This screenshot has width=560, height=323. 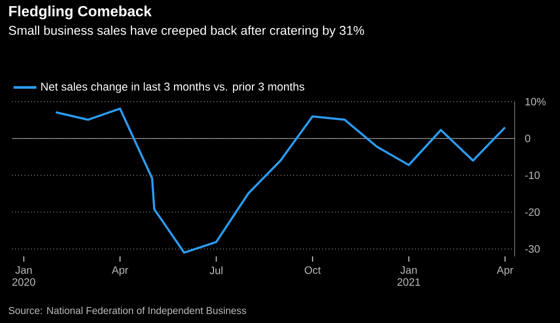 I want to click on x-tick-label: Jul, so click(x=216, y=270).